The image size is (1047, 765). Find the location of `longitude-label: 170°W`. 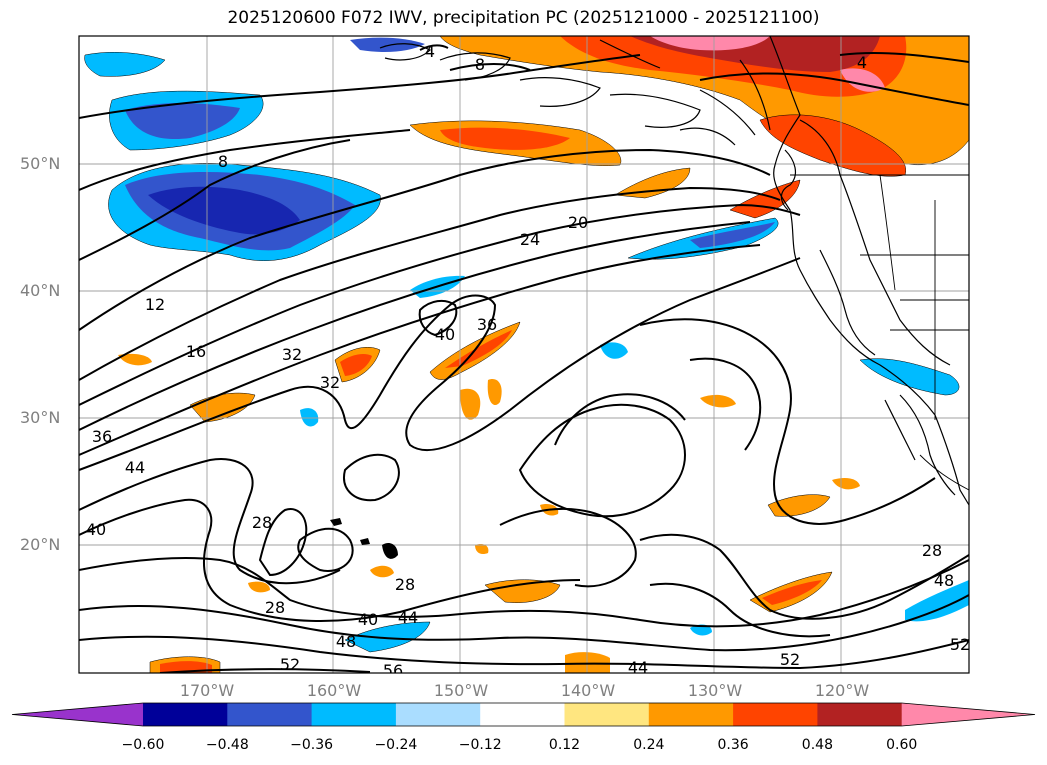

longitude-label: 170°W is located at coordinates (207, 690).